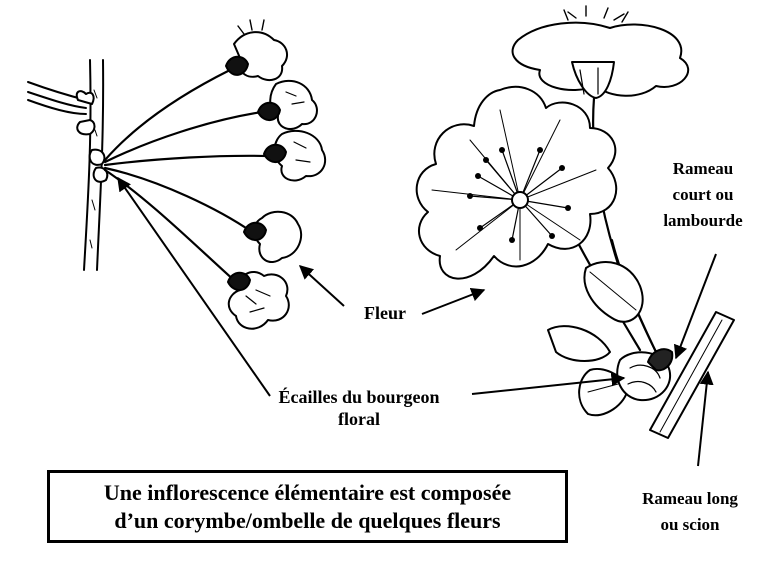 The image size is (778, 578). I want to click on label-rameau-court: Rameau court ou lambourde, so click(703, 195).